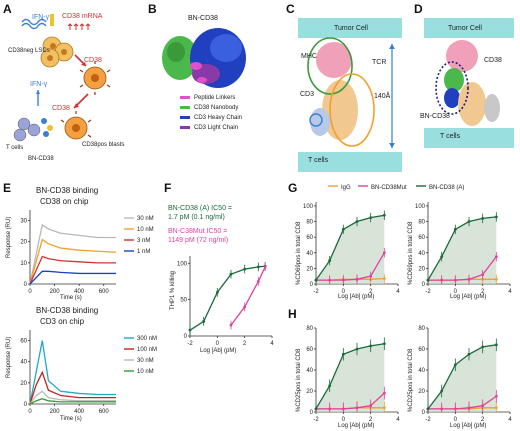  Describe the element at coordinates (152, 9) in the screenshot. I see `panel-label-b: B` at that location.